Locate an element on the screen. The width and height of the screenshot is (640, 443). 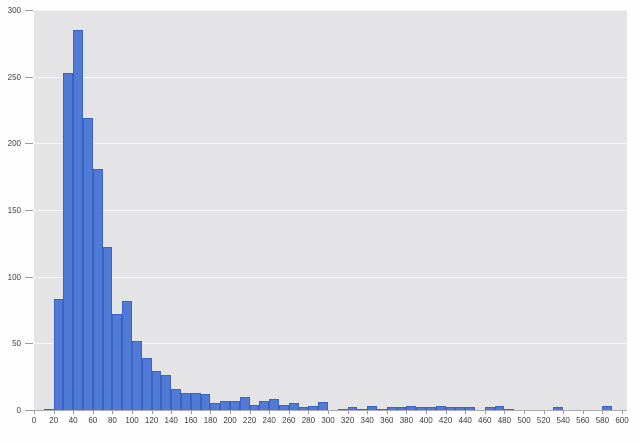
x-axis-label: 20 is located at coordinates (54, 420).